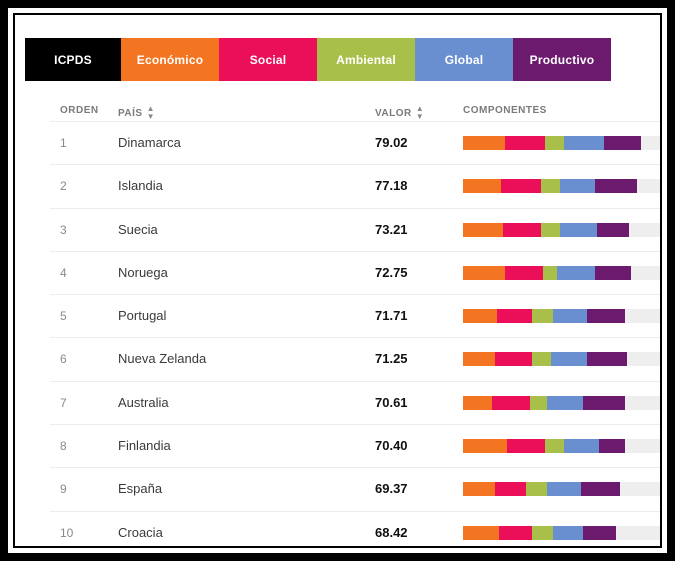 This screenshot has width=675, height=561. What do you see at coordinates (63, 402) in the screenshot?
I see `rank-cell: 7` at bounding box center [63, 402].